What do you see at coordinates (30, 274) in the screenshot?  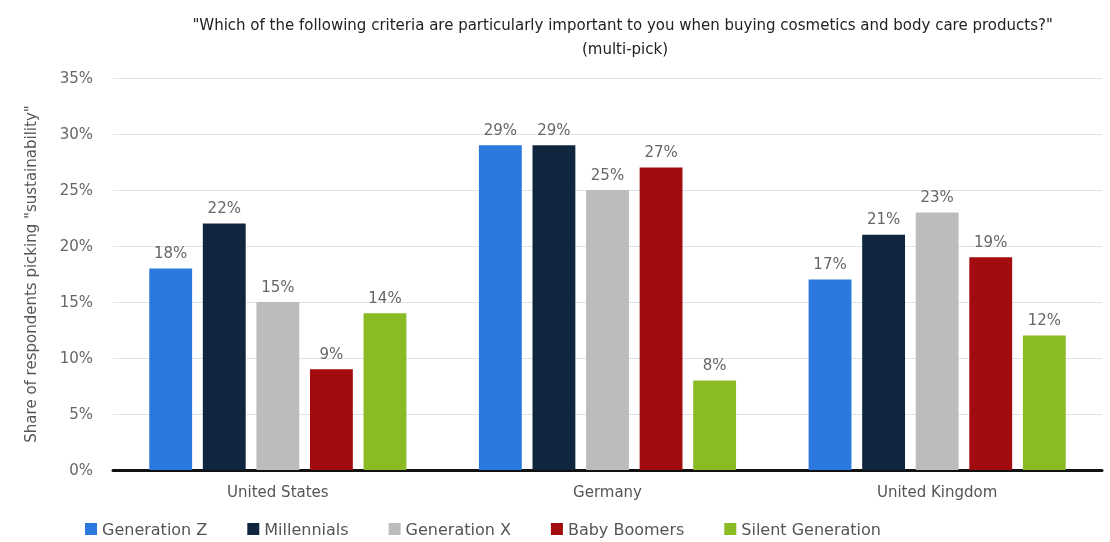 I see `y-axis-title: Share of respondents picking "sustainability"` at bounding box center [30, 274].